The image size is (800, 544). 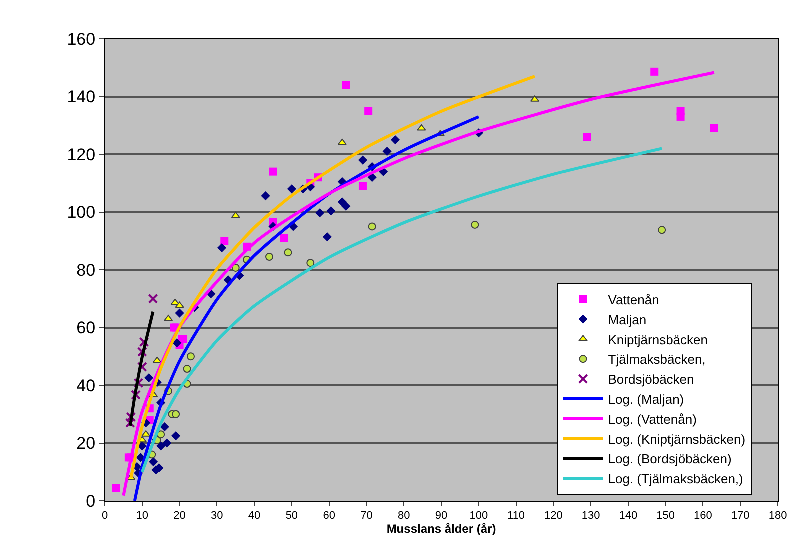 What do you see at coordinates (86, 386) in the screenshot?
I see `y-tick-label: 40` at bounding box center [86, 386].